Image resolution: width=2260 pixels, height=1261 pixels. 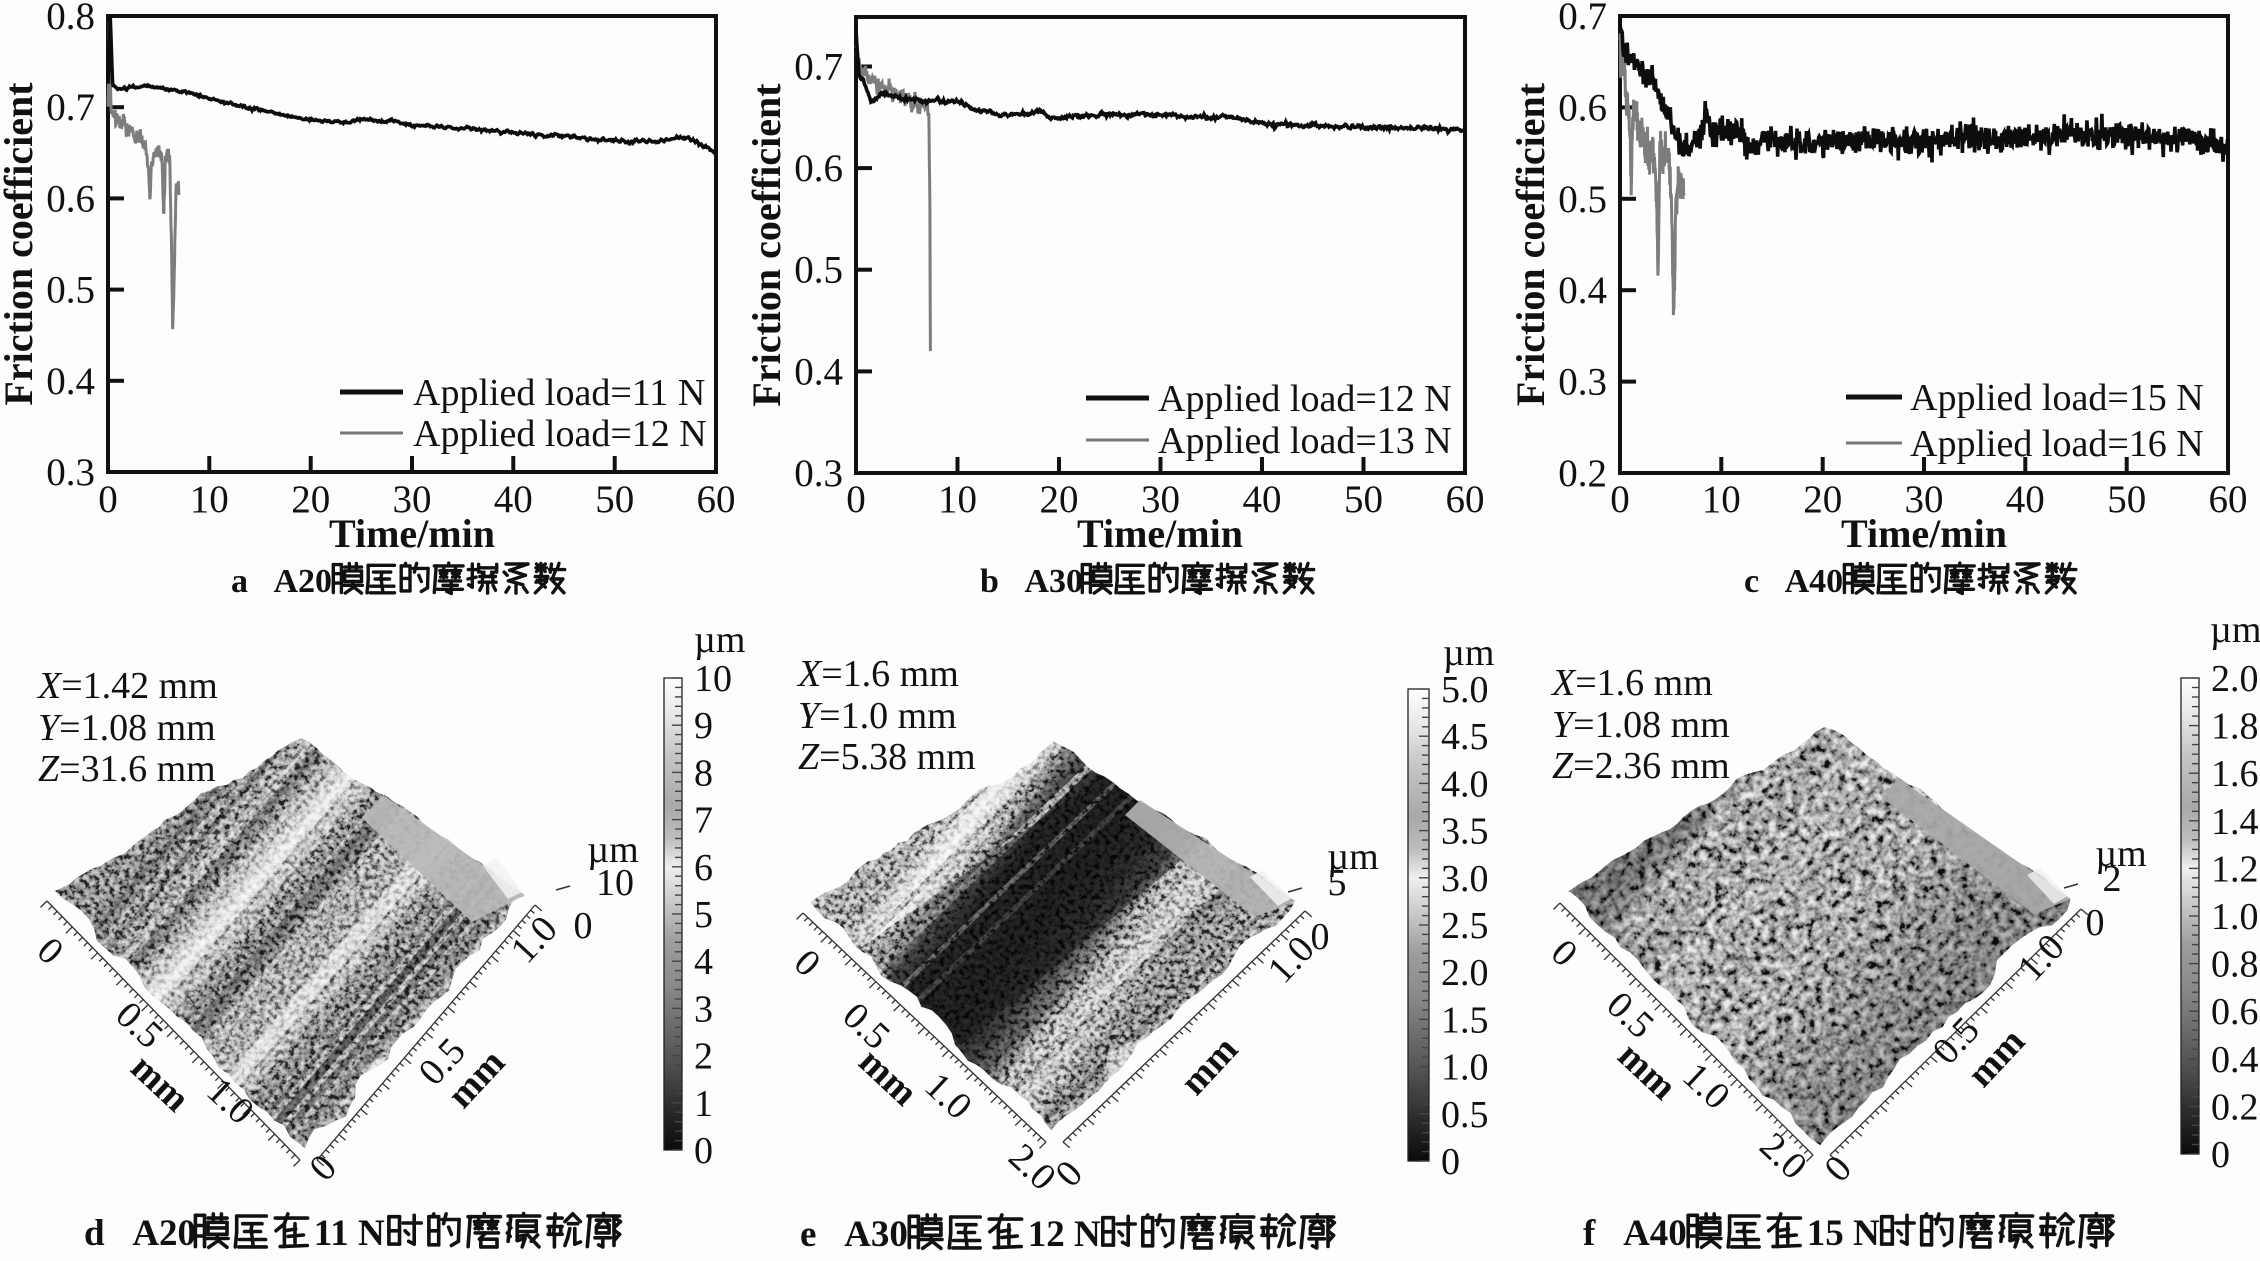 What do you see at coordinates (2235, 822) in the screenshot?
I see `svg-text: 1.4` at bounding box center [2235, 822].